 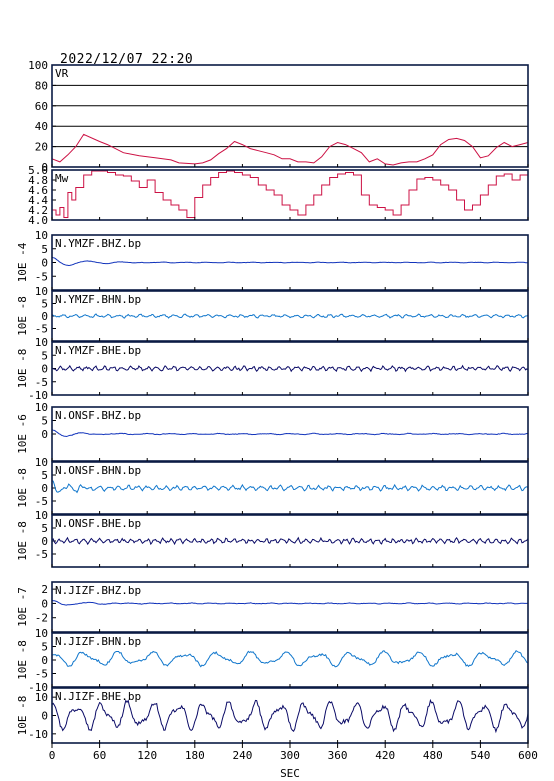 I want to click on y-unit-label: 10E -7, so click(x=22, y=607).